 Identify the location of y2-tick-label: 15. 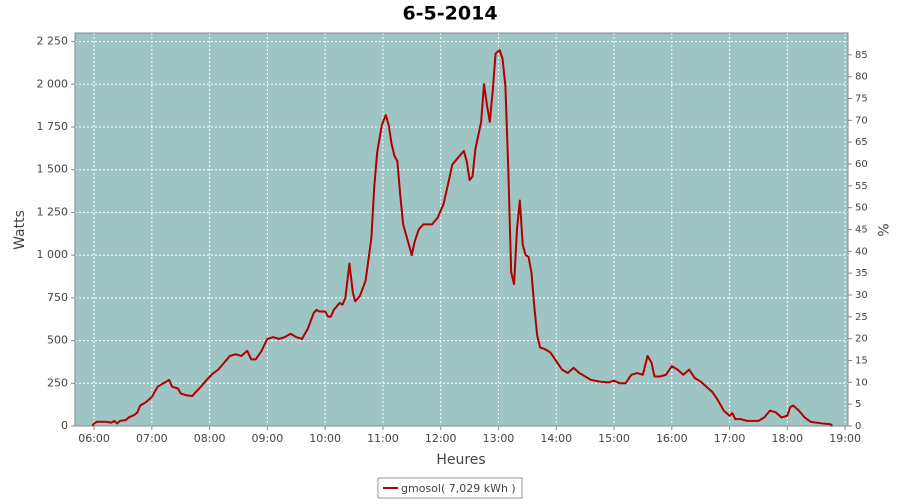
(861, 361).